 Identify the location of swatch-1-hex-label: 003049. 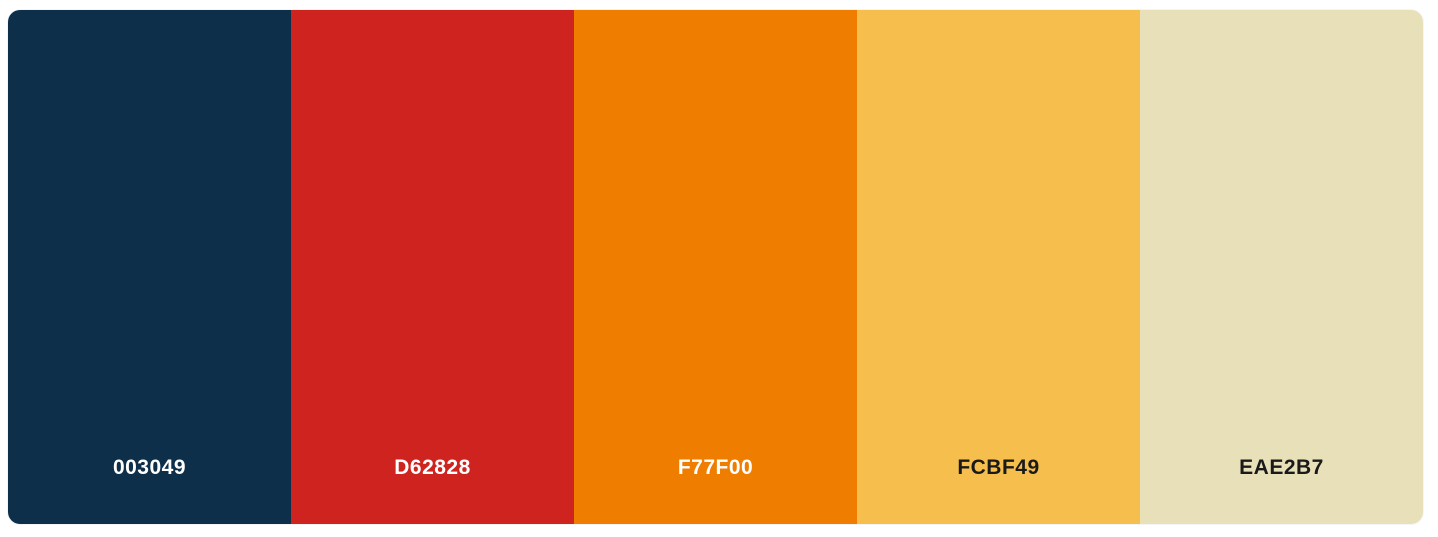
(149, 467).